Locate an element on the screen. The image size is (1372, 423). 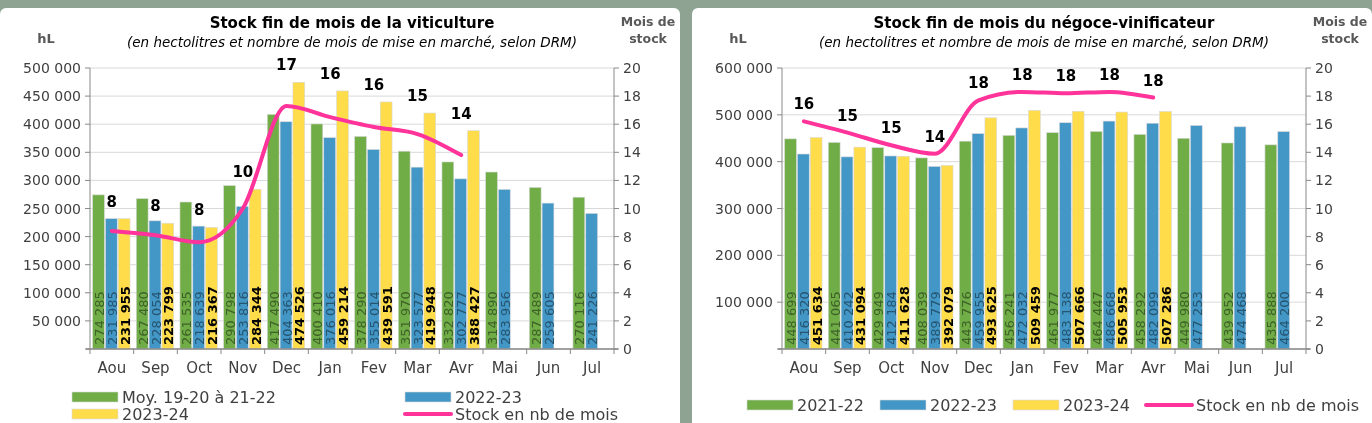
y-tick-label: 50 000 is located at coordinates (56, 320).